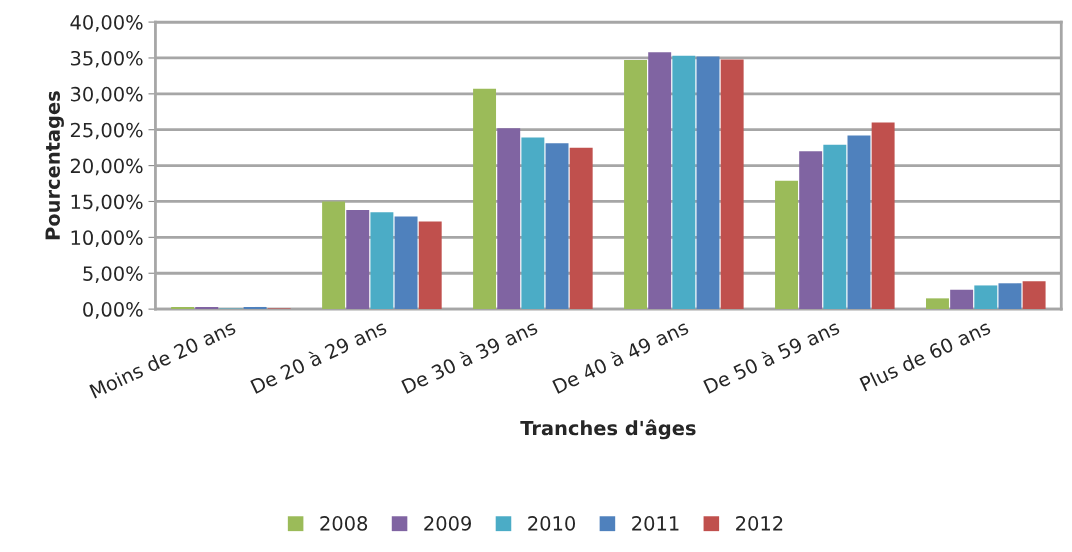 This screenshot has height=552, width=1072. Describe the element at coordinates (608, 429) in the screenshot. I see `x-axis-title: Tranches d'âges` at that location.